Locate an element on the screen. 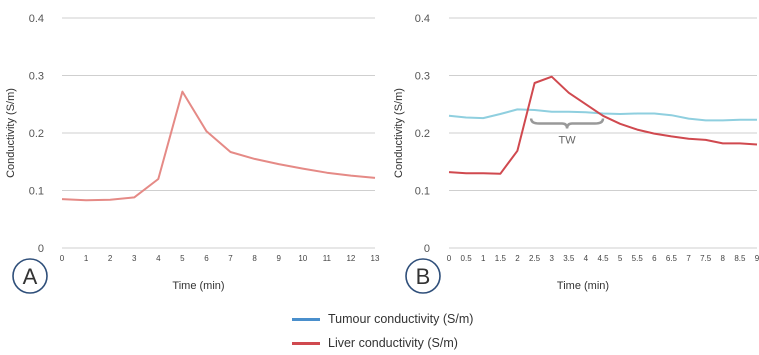 Image resolution: width=759 pixels, height=355 pixels. panel-label: B is located at coordinates (423, 276).